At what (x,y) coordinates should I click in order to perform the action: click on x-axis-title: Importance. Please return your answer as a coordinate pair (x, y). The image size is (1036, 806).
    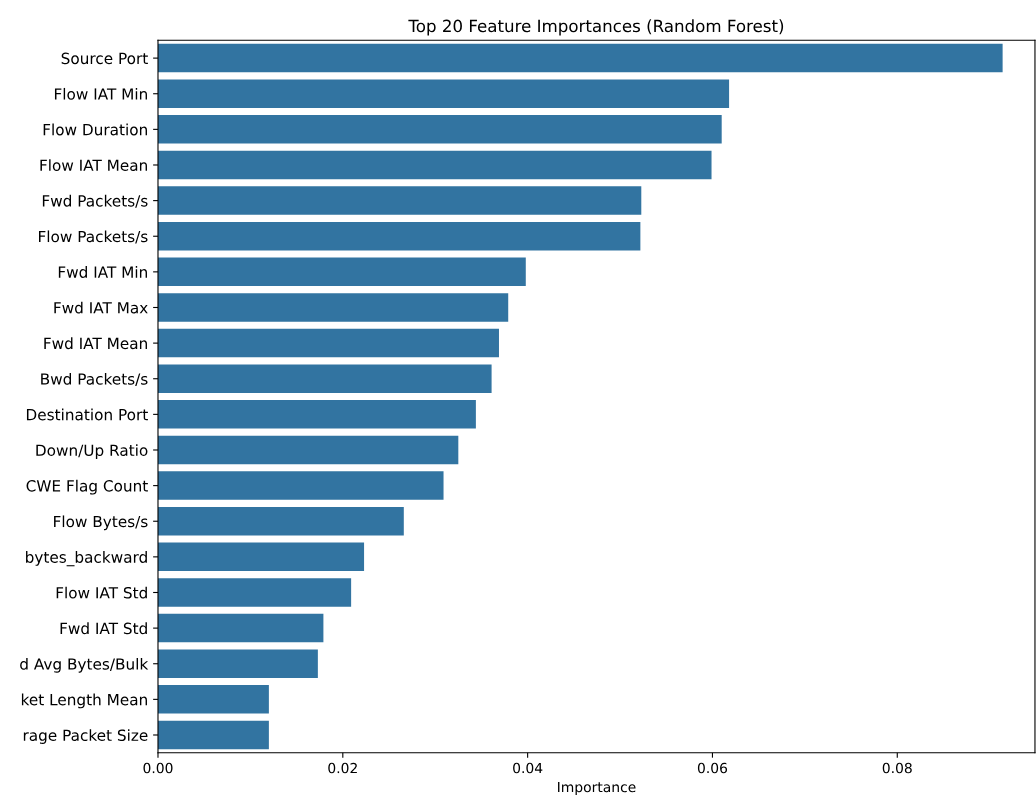
    Looking at the image, I should click on (597, 788).